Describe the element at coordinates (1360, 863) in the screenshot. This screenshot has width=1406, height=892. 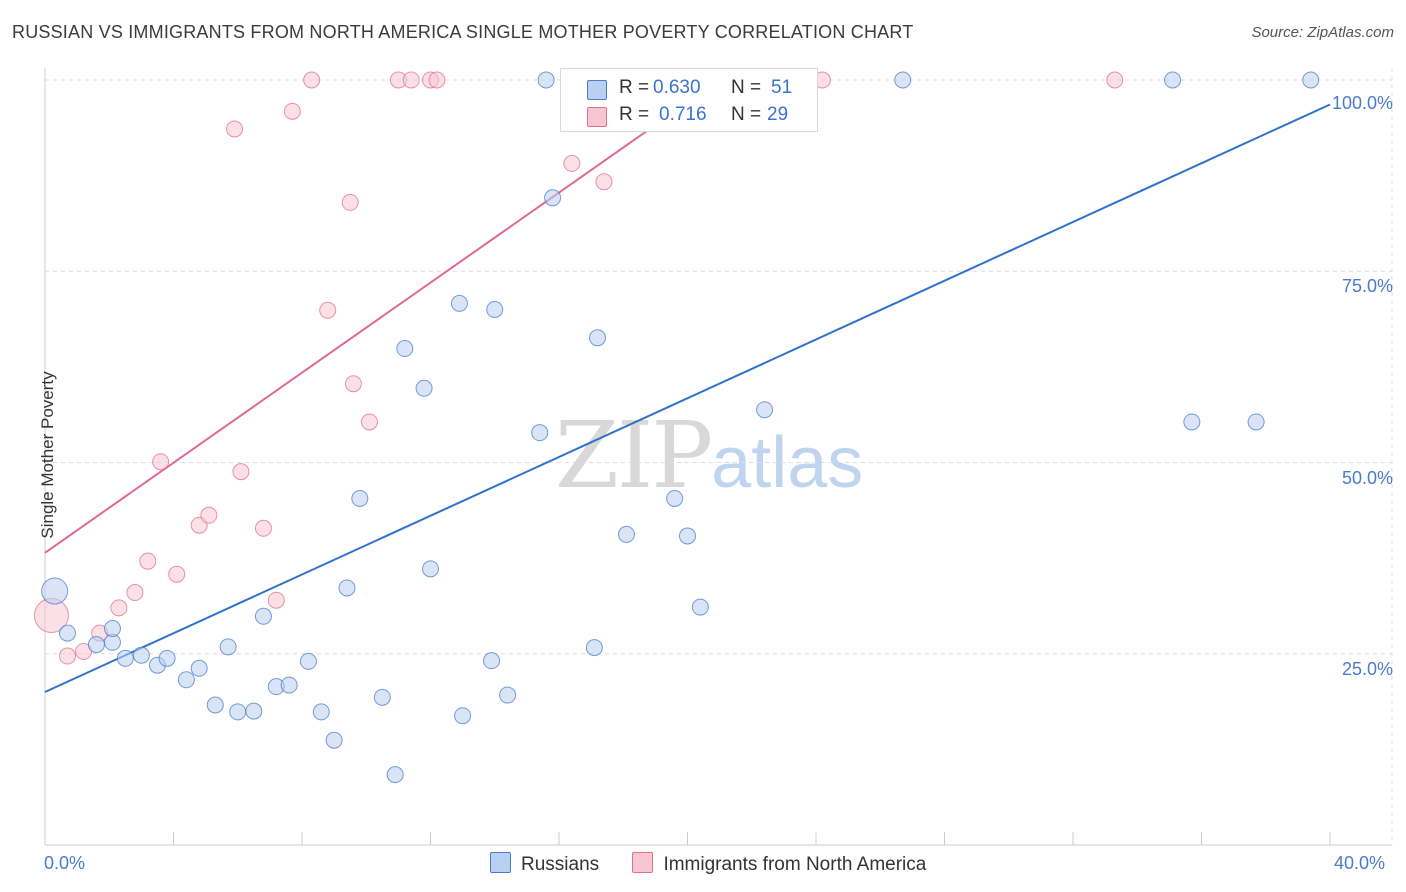
I see `x-tick-label-max: 40.0%` at that location.